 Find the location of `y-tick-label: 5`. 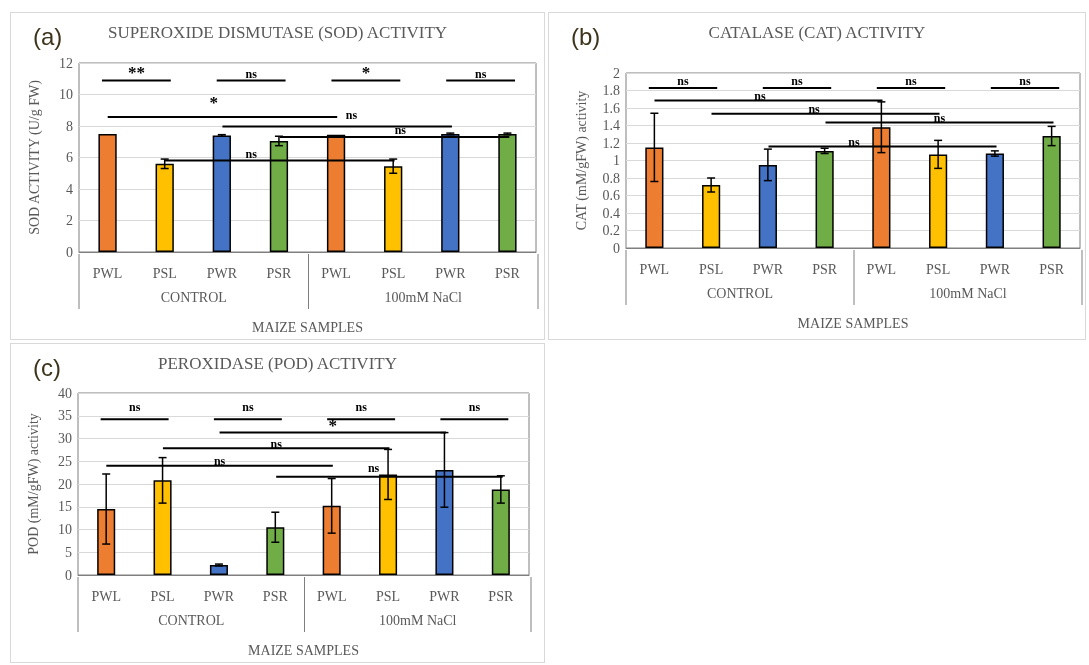

y-tick-label: 5 is located at coordinates (68, 552).